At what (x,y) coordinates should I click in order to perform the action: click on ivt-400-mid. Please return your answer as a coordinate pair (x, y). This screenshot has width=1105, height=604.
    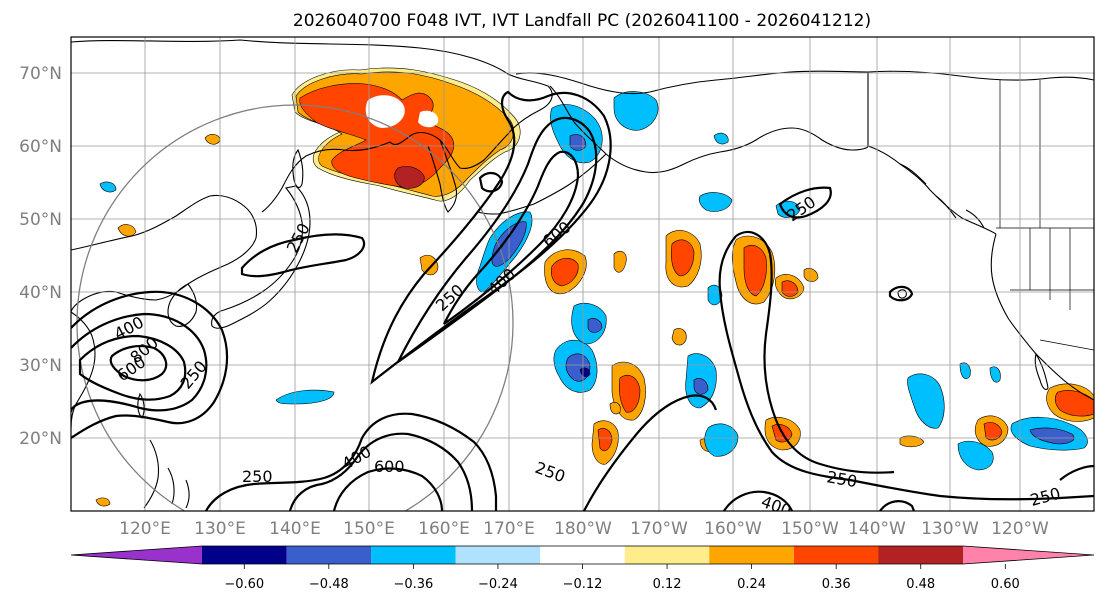
    Looking at the image, I should click on (758, 500).